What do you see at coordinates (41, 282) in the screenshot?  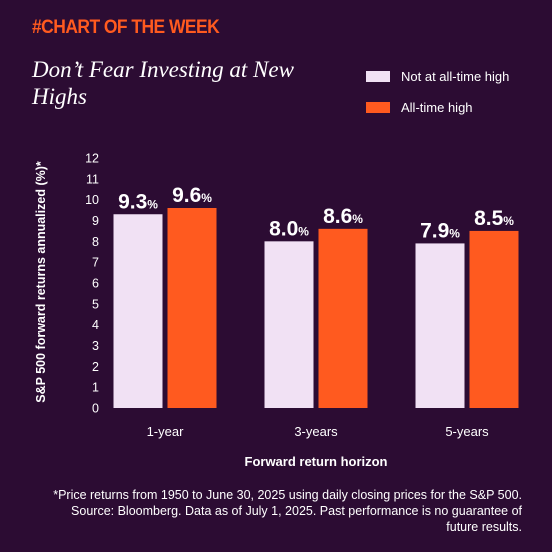 I see `y-axis-label: S&P 500 forward returns annualized (%)*` at bounding box center [41, 282].